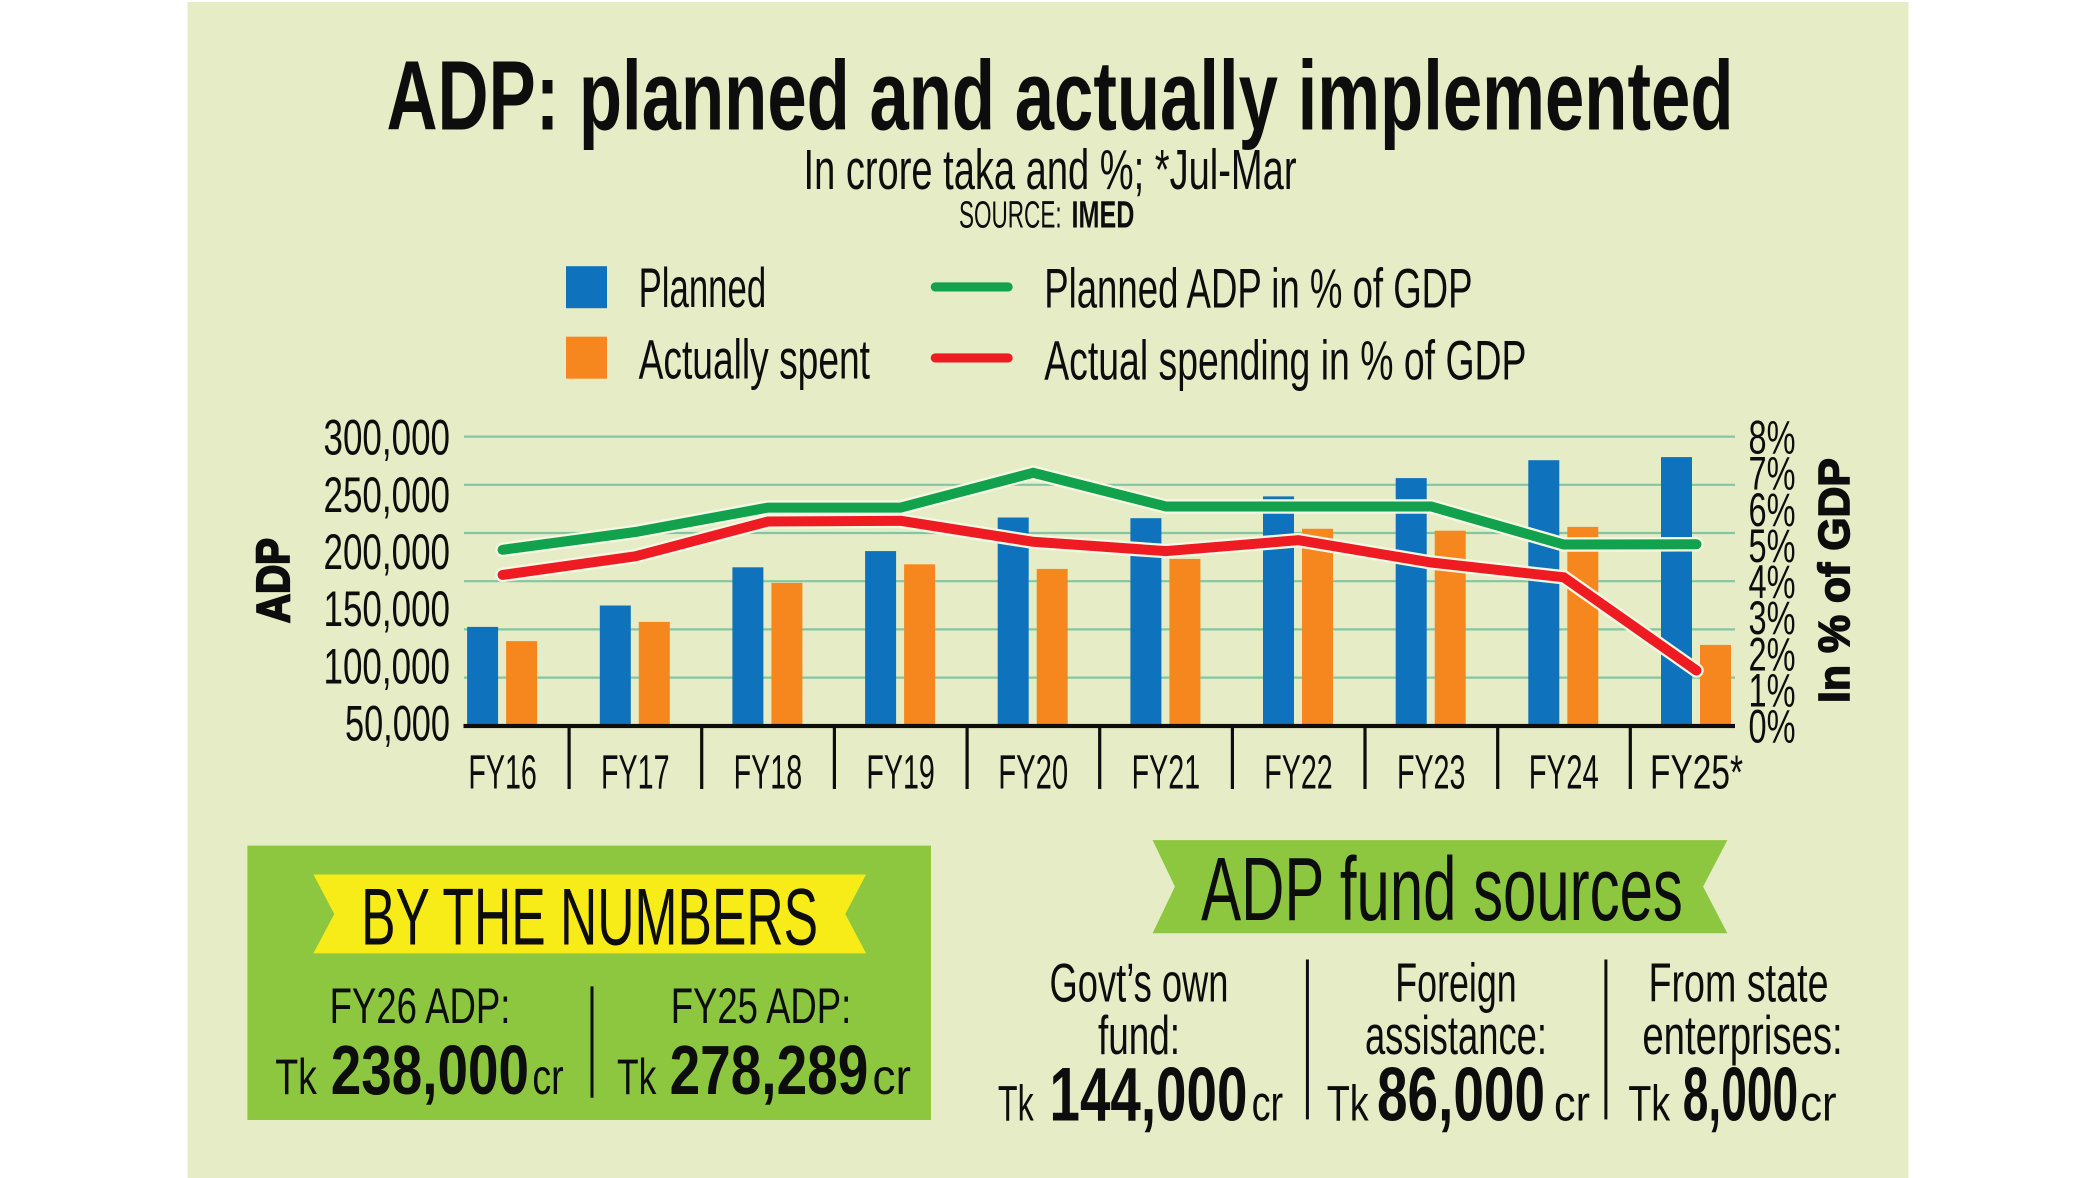  Describe the element at coordinates (1149, 1095) in the screenshot. I see `svg-text: 144,000` at that location.